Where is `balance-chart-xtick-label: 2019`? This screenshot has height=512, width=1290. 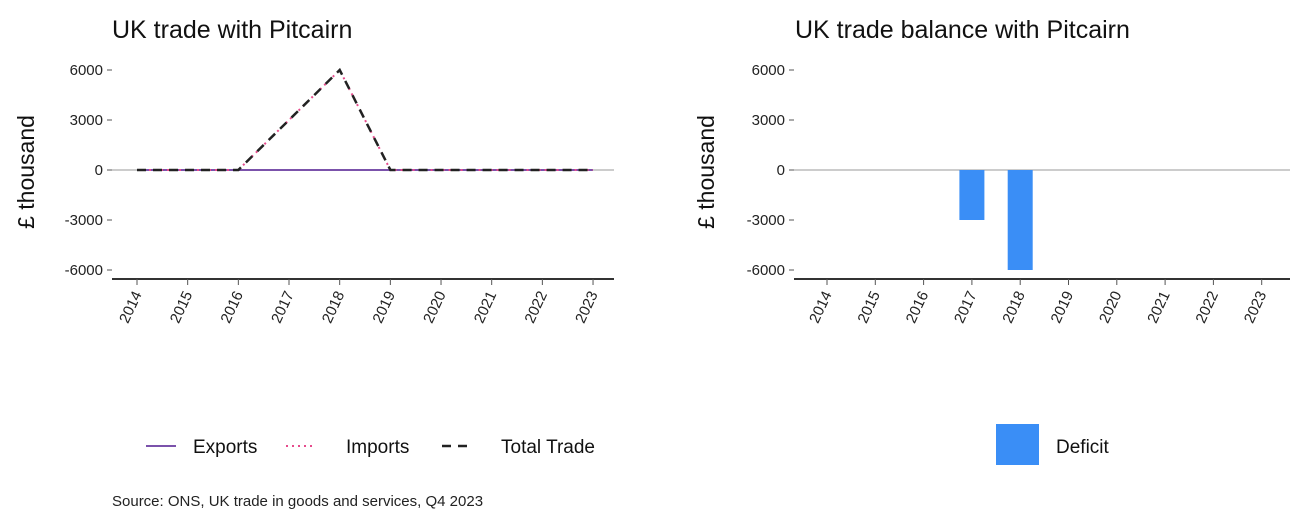
balance-chart-xtick-label: 2019 is located at coordinates (1063, 307).